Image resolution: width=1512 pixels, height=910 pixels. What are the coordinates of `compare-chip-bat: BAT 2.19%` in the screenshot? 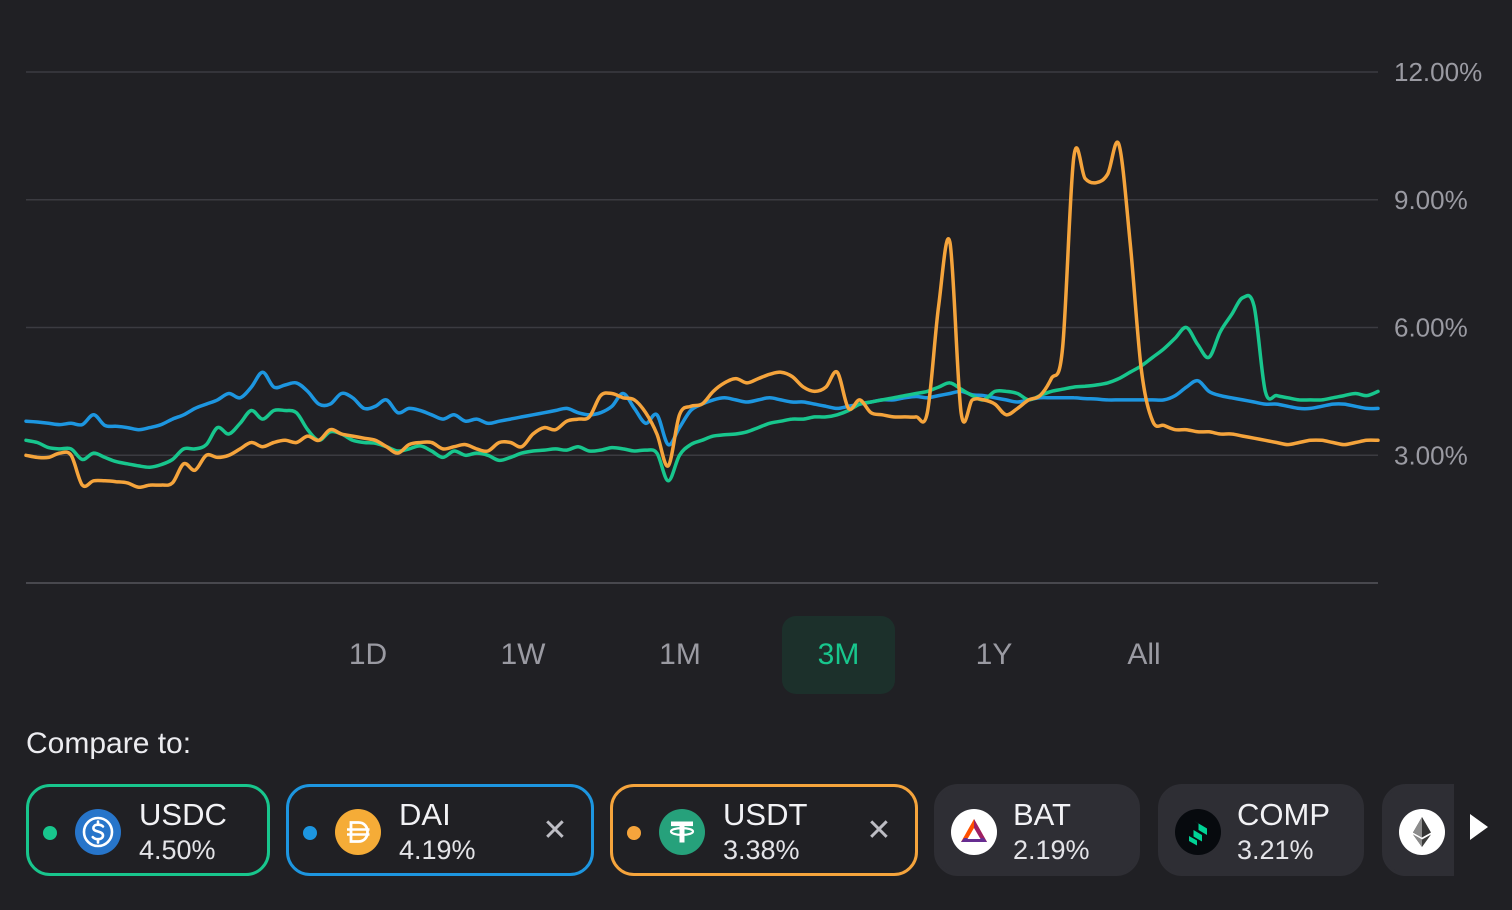 It's located at (1037, 830).